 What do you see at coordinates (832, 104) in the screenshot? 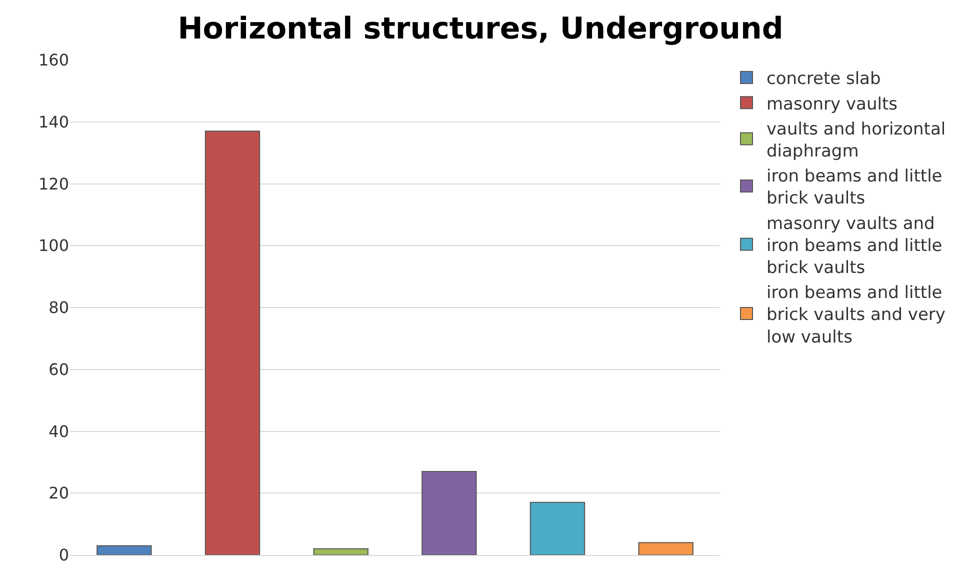
I see `legend-label: masonry vaults` at bounding box center [832, 104].